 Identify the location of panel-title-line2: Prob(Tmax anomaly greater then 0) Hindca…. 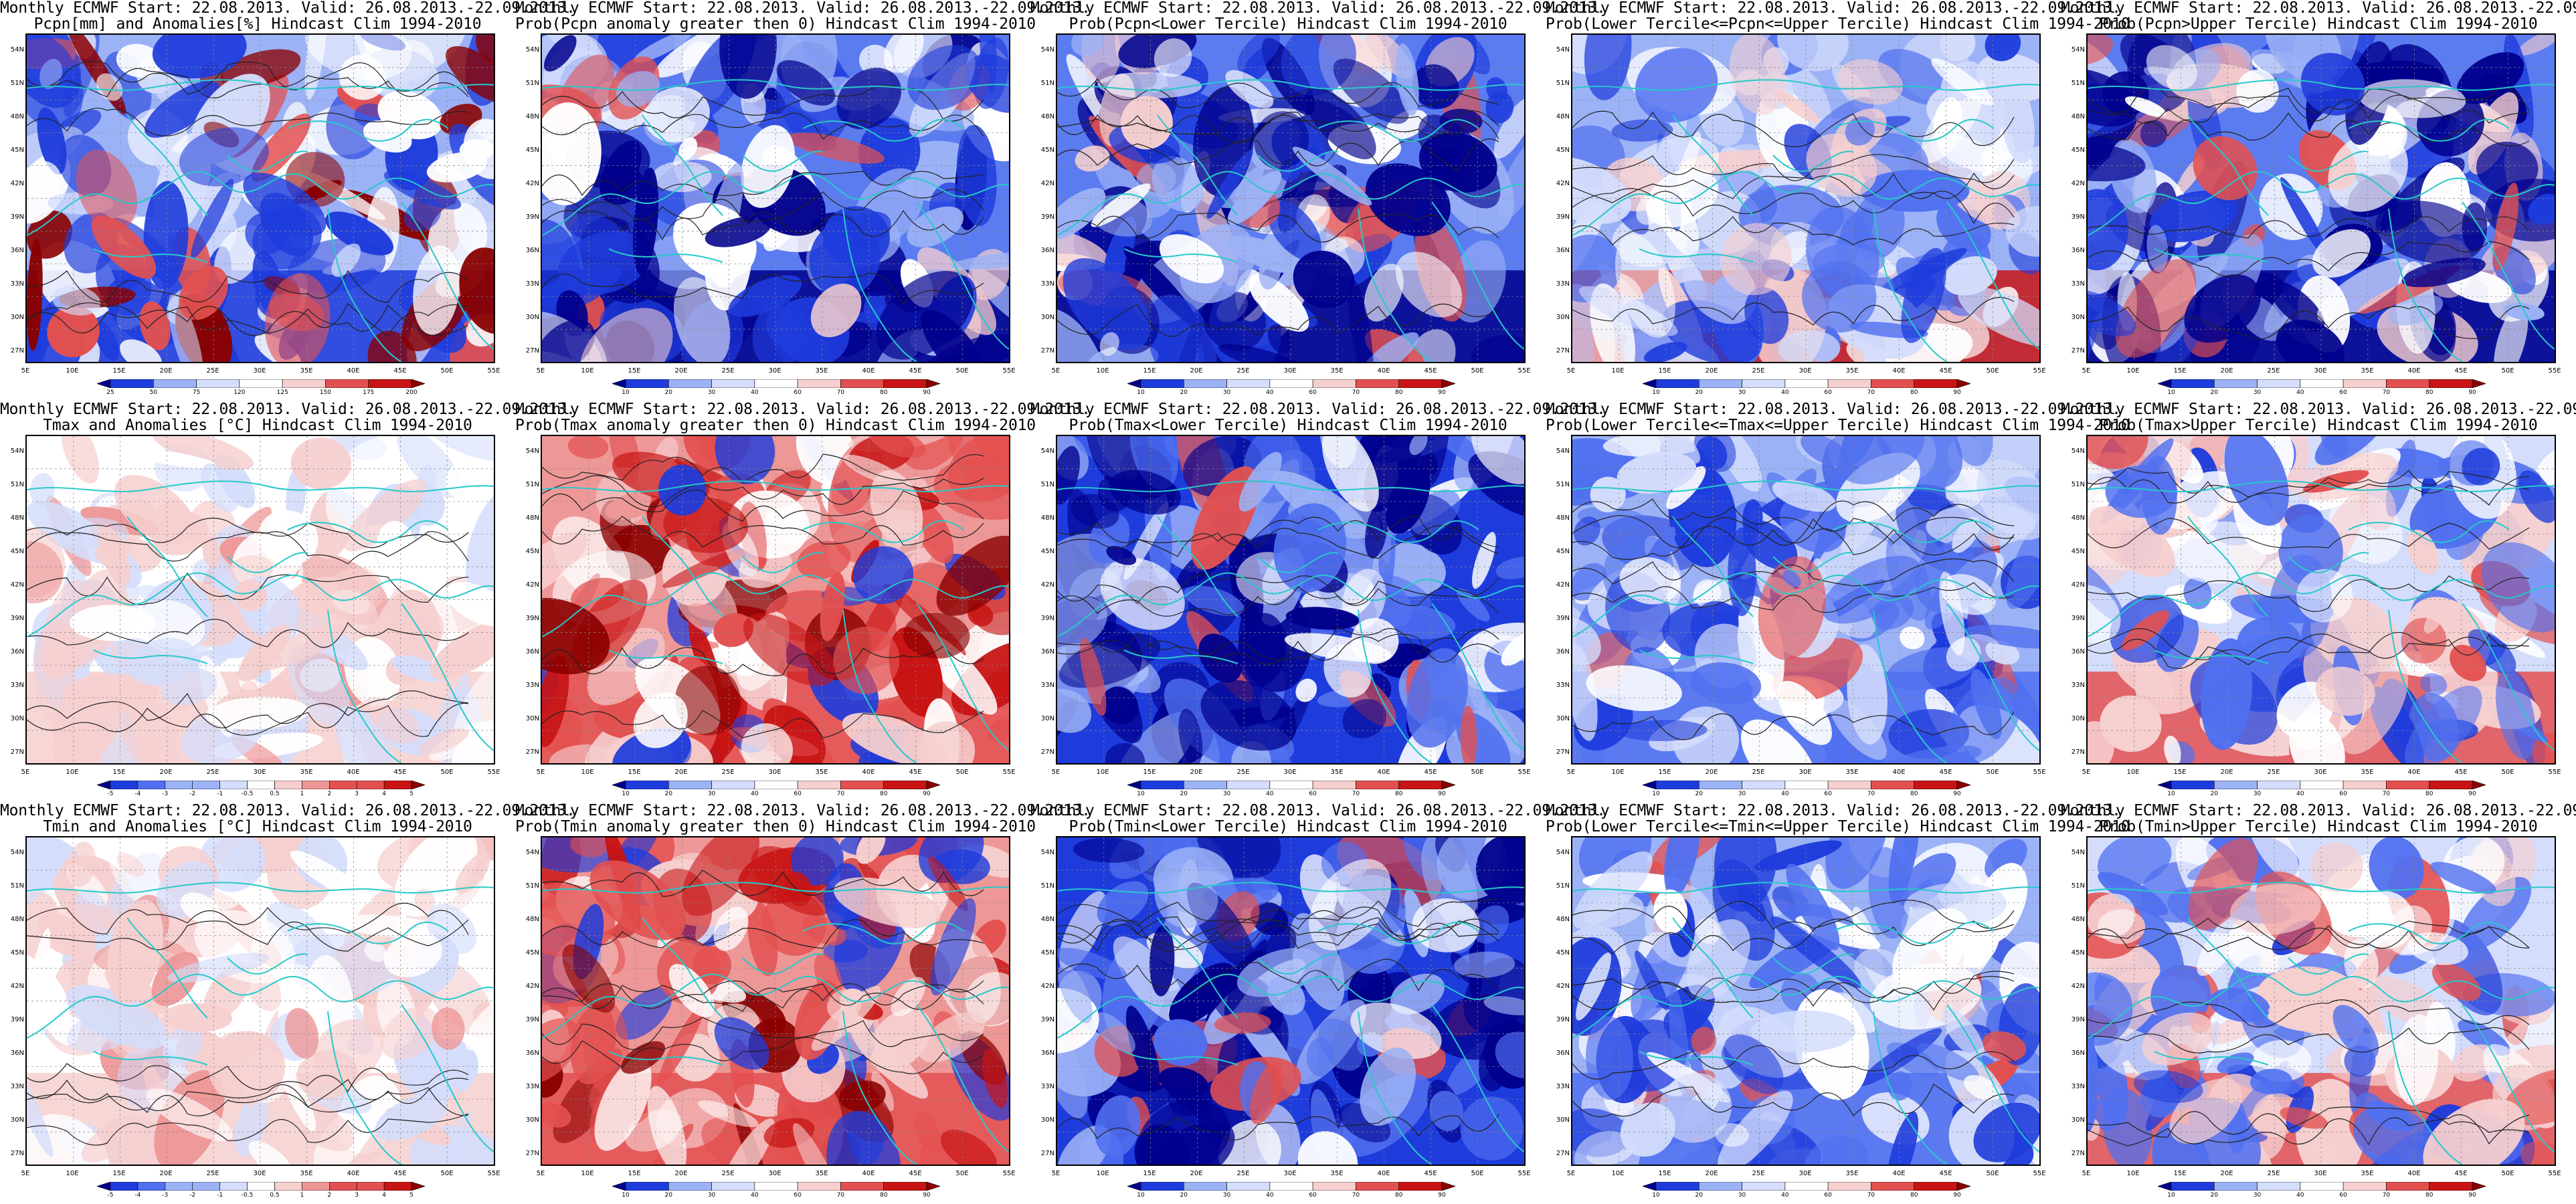
(775, 425).